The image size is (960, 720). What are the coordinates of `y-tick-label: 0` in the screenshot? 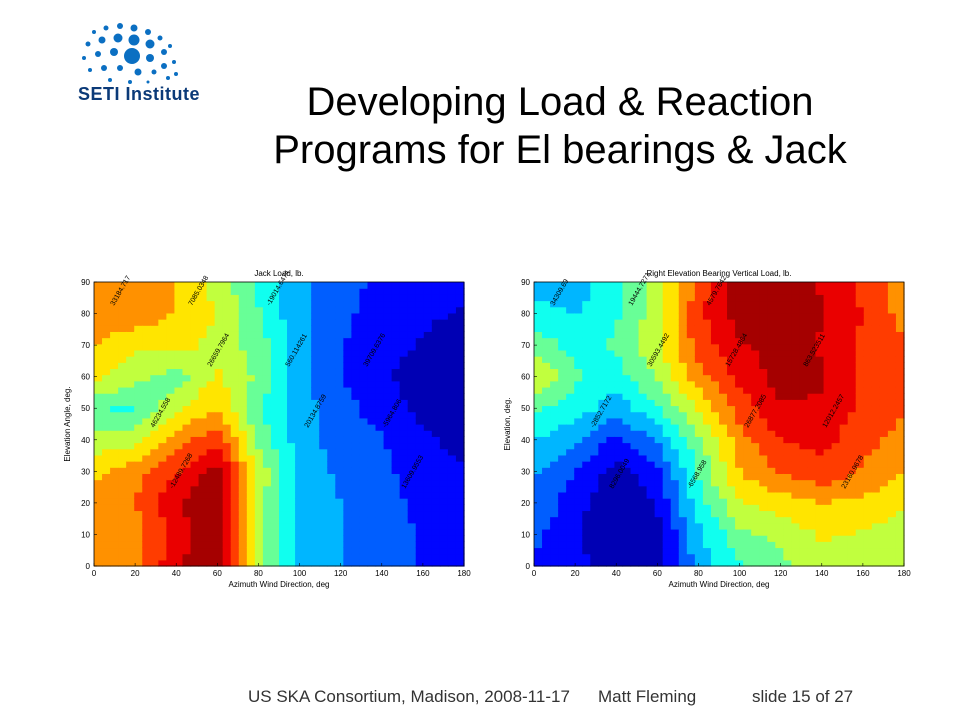 It's located at (88, 566).